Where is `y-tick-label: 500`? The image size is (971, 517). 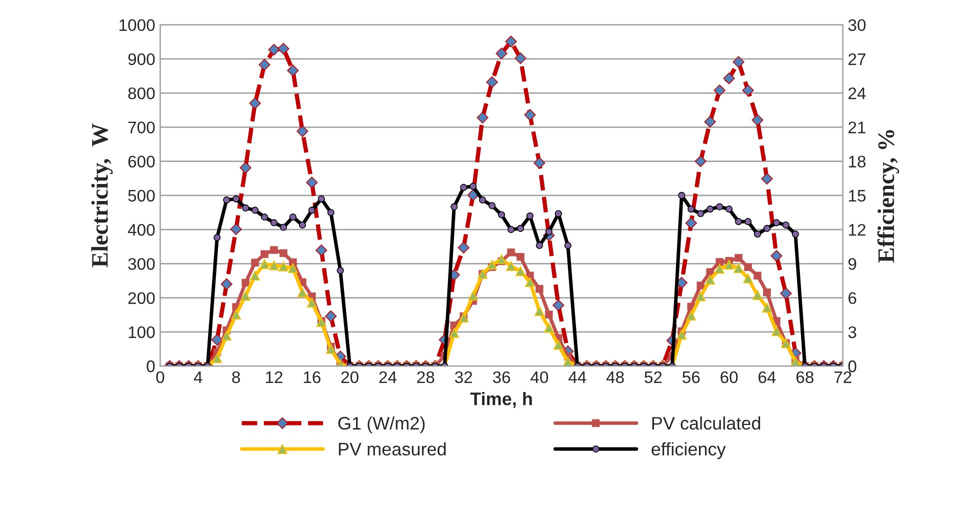
y-tick-label: 500 is located at coordinates (141, 196).